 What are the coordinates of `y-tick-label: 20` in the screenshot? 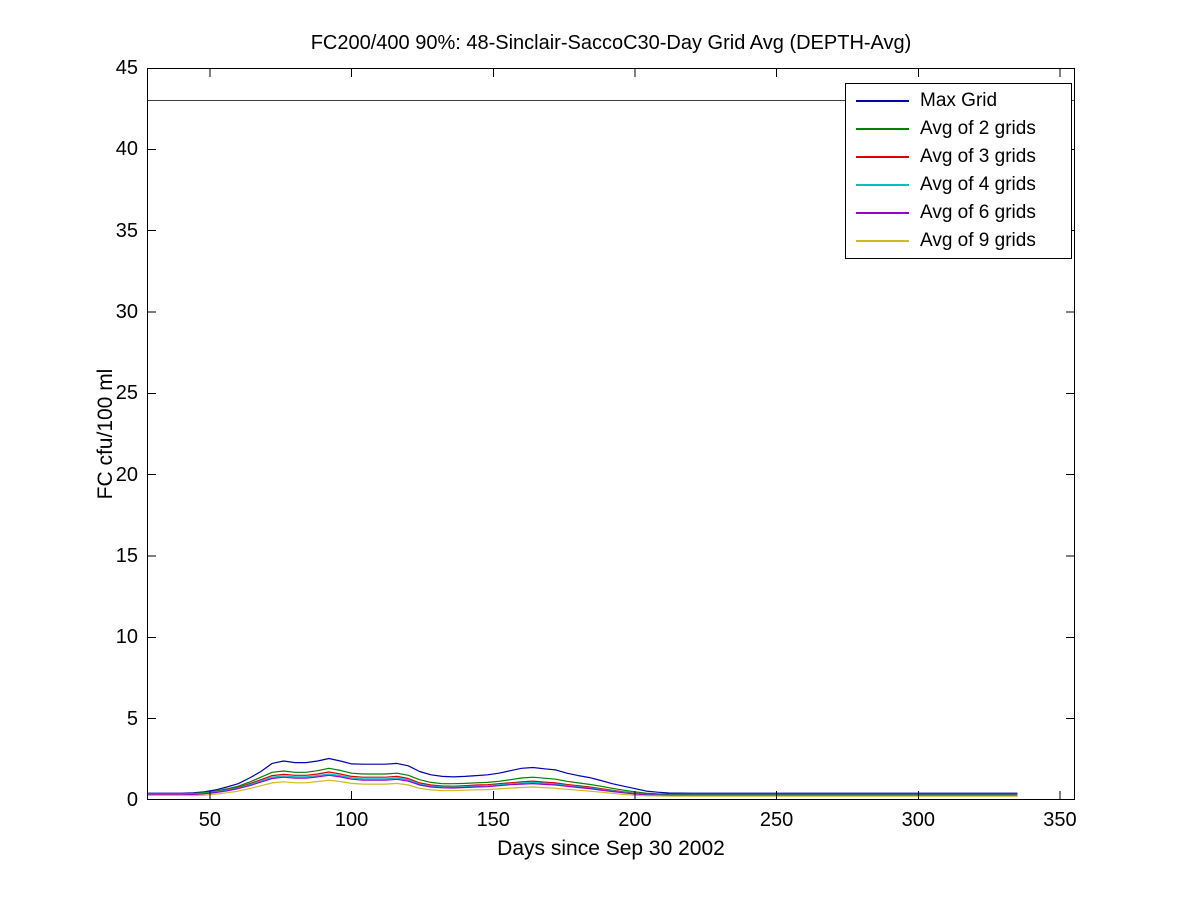 It's located at (126, 474).